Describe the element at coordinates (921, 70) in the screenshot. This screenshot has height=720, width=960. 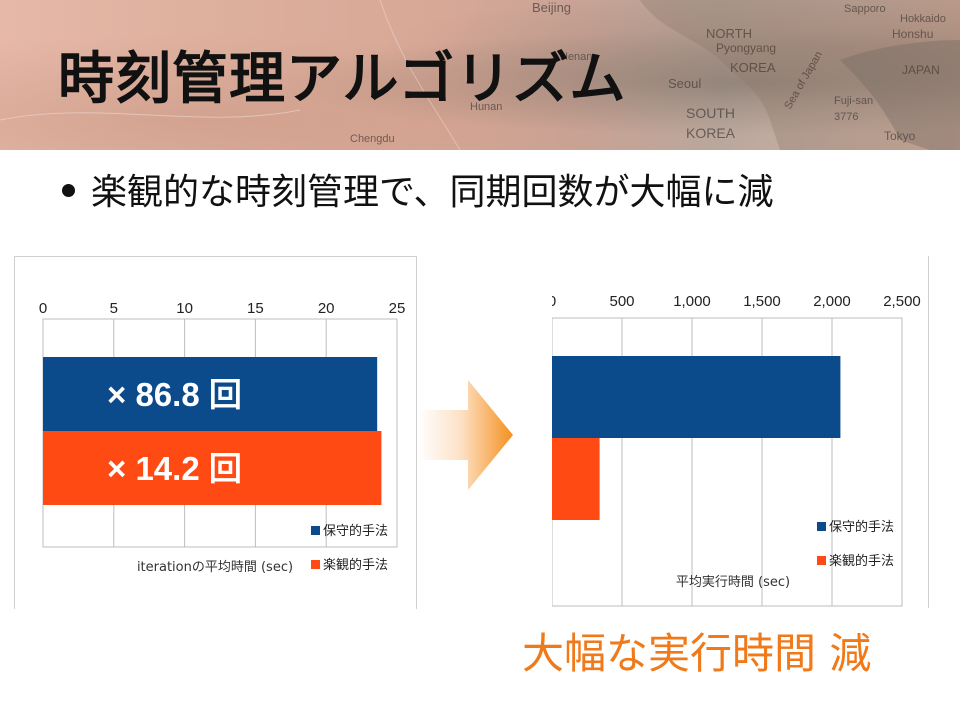
I see `map-label: JAPAN` at that location.